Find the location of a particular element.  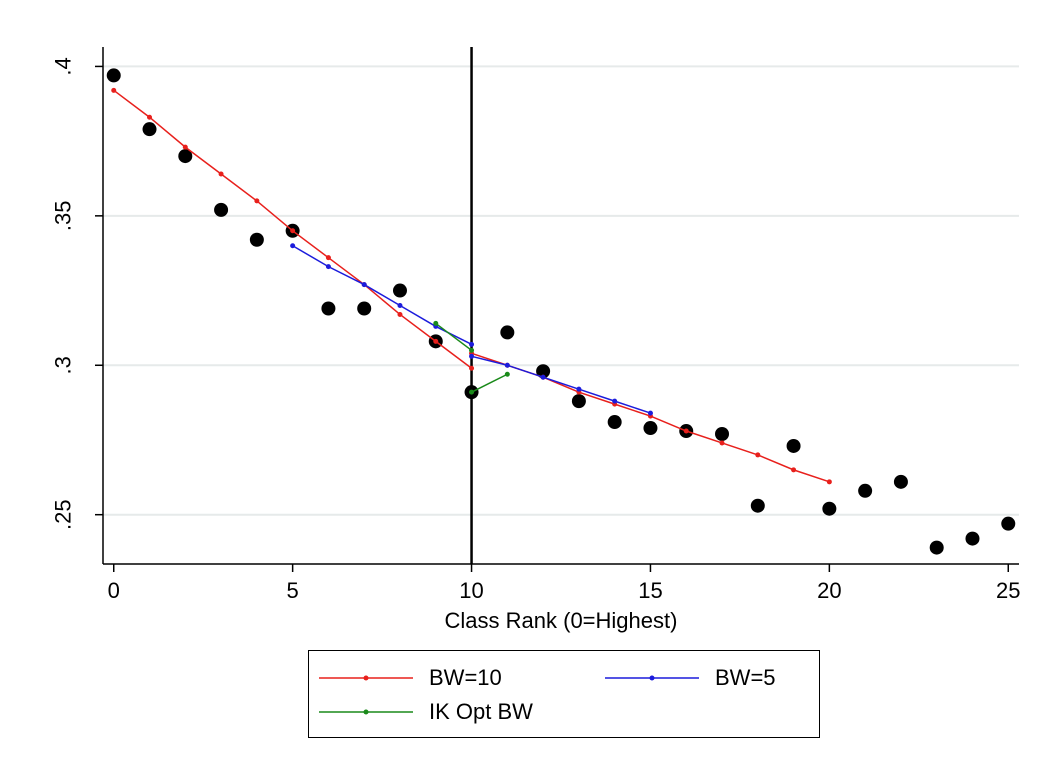

y-tick-label: .35 is located at coordinates (63, 216).